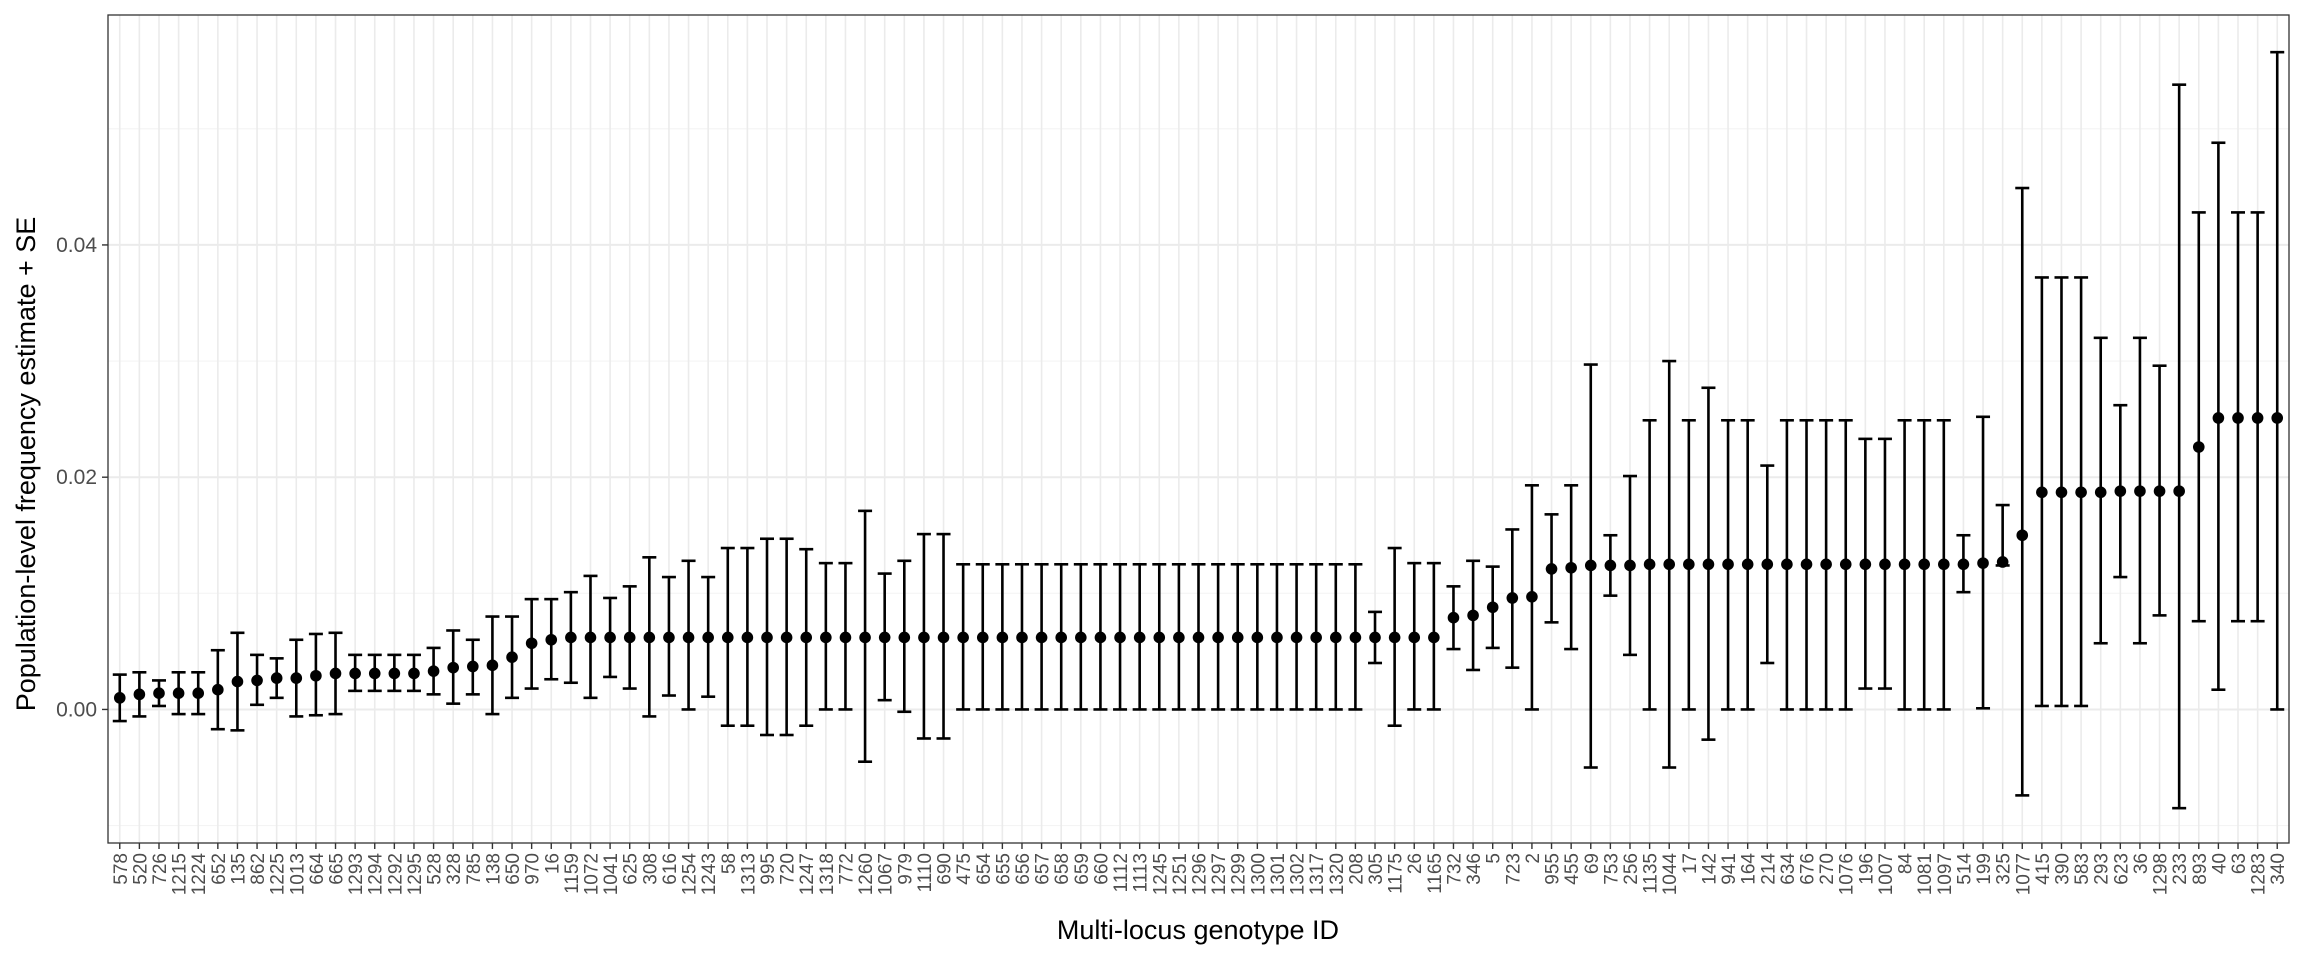  I want to click on x-tick-label-893: 893, so click(2200, 869).